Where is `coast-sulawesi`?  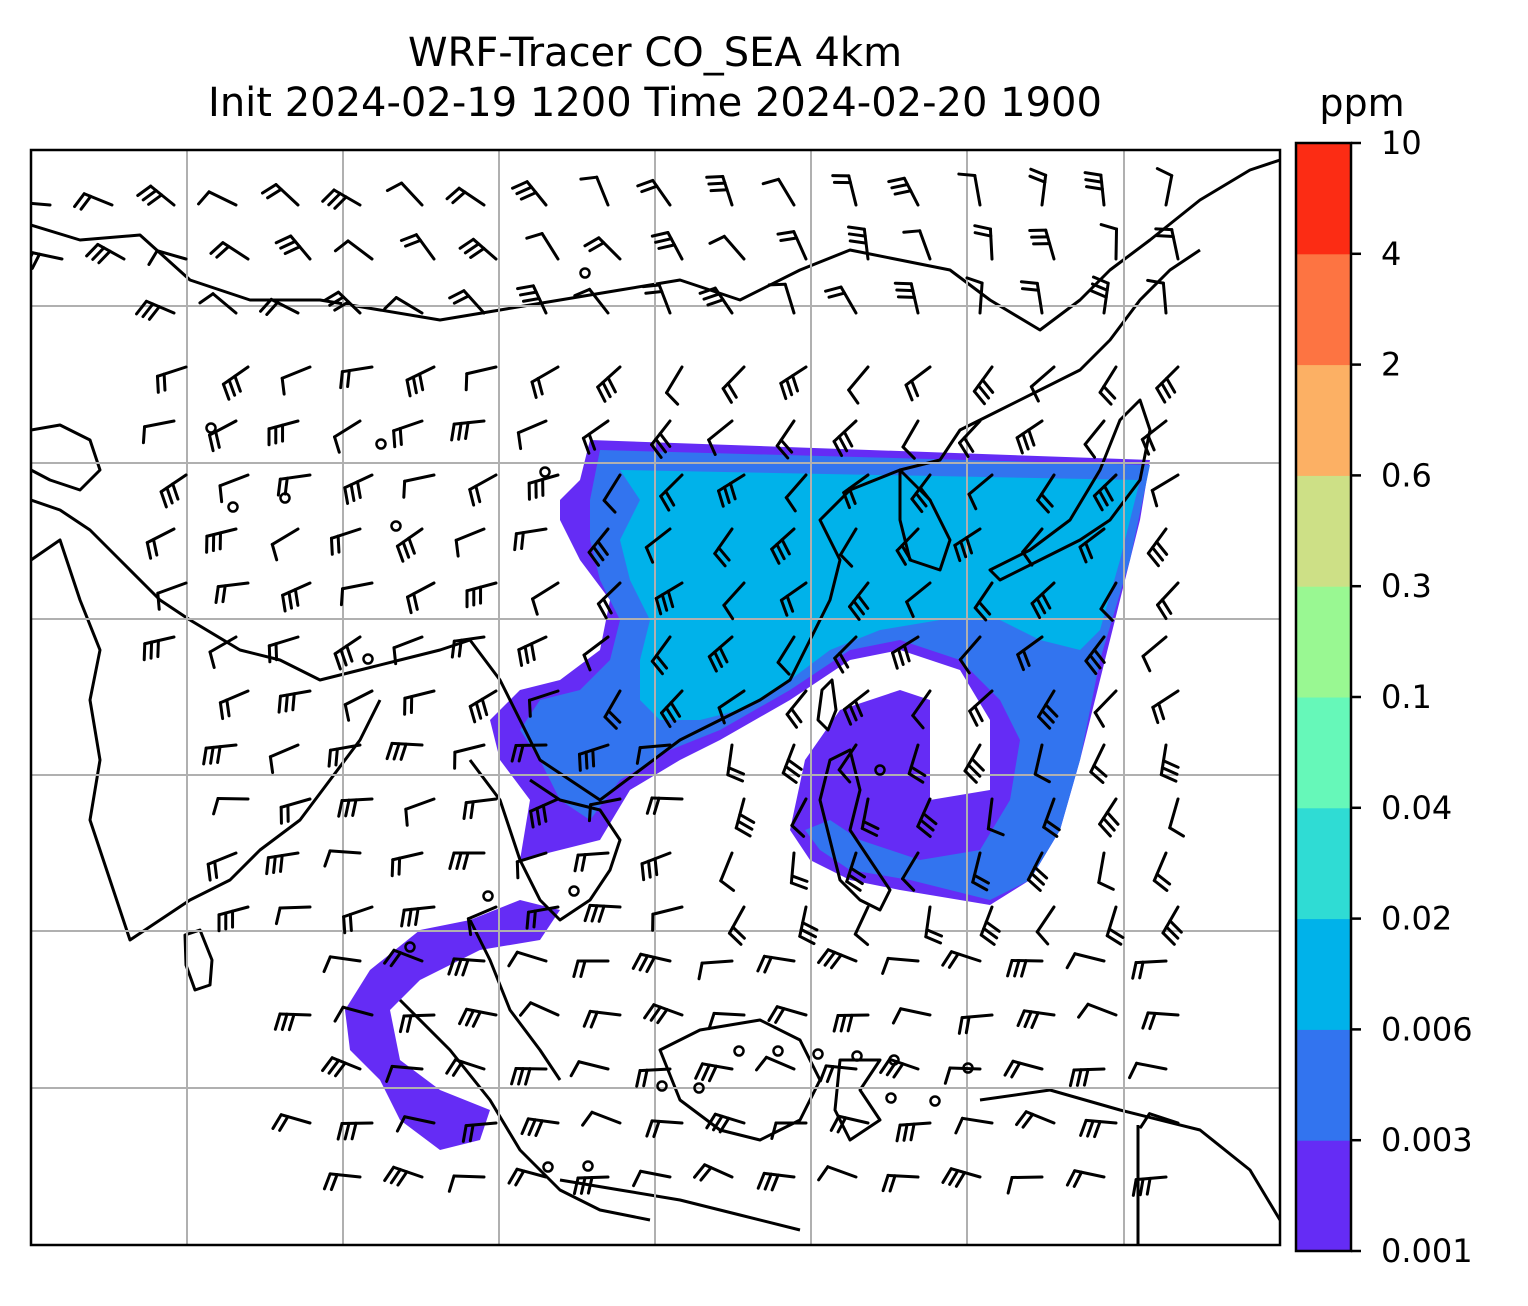 coast-sulawesi is located at coordinates (857, 1100).